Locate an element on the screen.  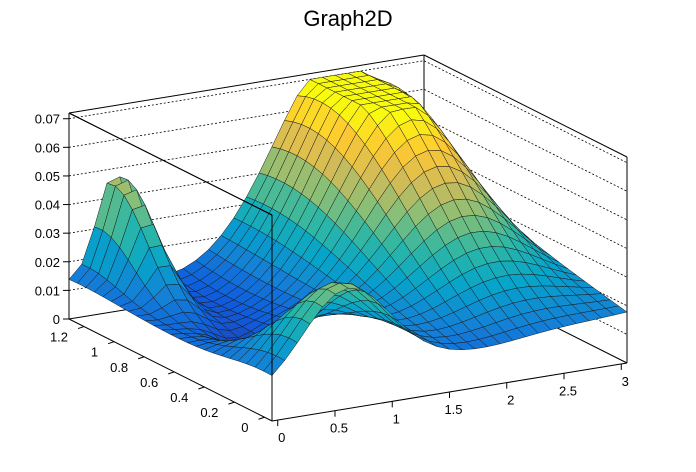
chart-title: Graph2D is located at coordinates (347, 18).